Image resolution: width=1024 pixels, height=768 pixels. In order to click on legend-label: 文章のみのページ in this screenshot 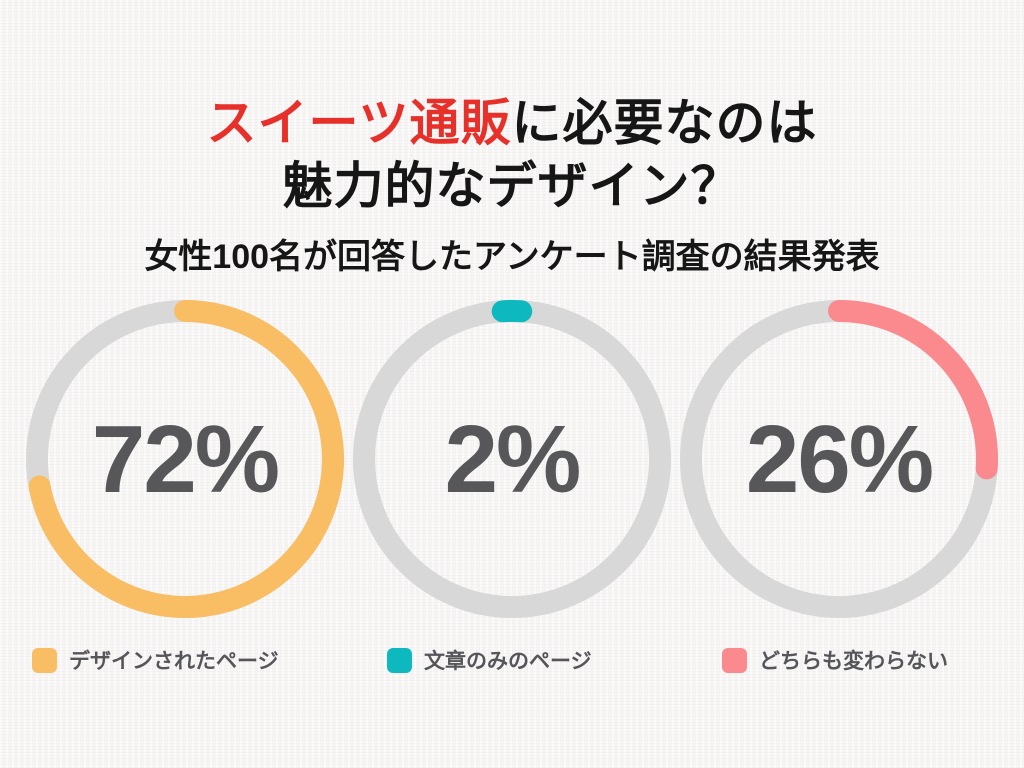, I will do `click(508, 661)`.